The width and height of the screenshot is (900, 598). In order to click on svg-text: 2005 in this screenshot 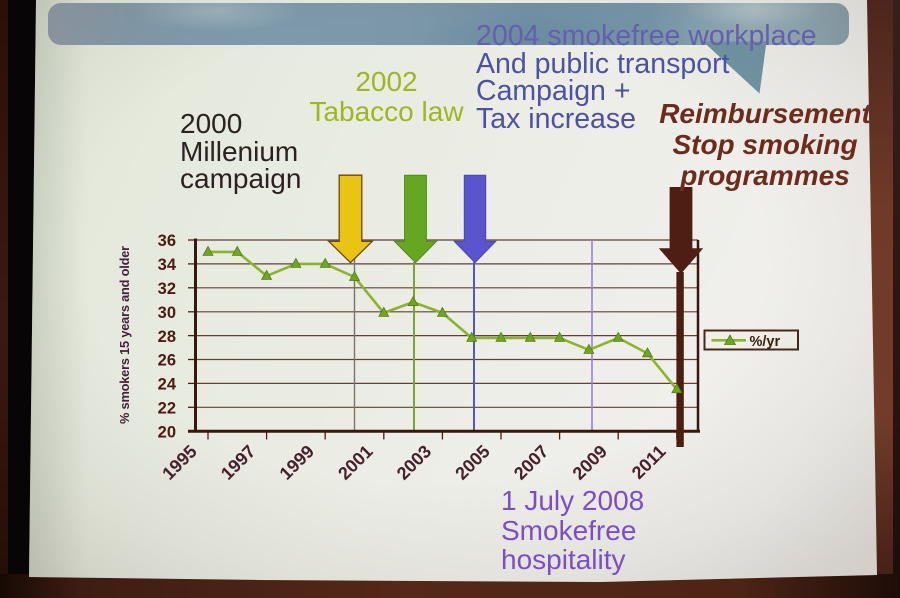, I will do `click(472, 462)`.